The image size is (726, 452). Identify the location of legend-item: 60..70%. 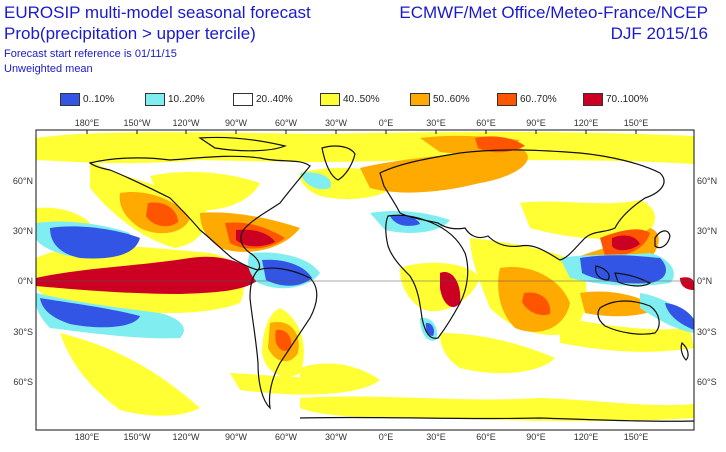
(527, 99).